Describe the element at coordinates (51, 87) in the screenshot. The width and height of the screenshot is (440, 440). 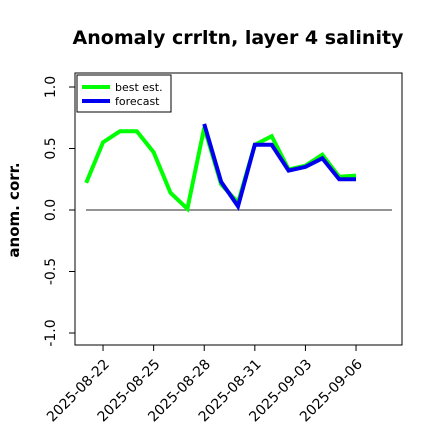
I see `y-tick-label: 1.0` at that location.